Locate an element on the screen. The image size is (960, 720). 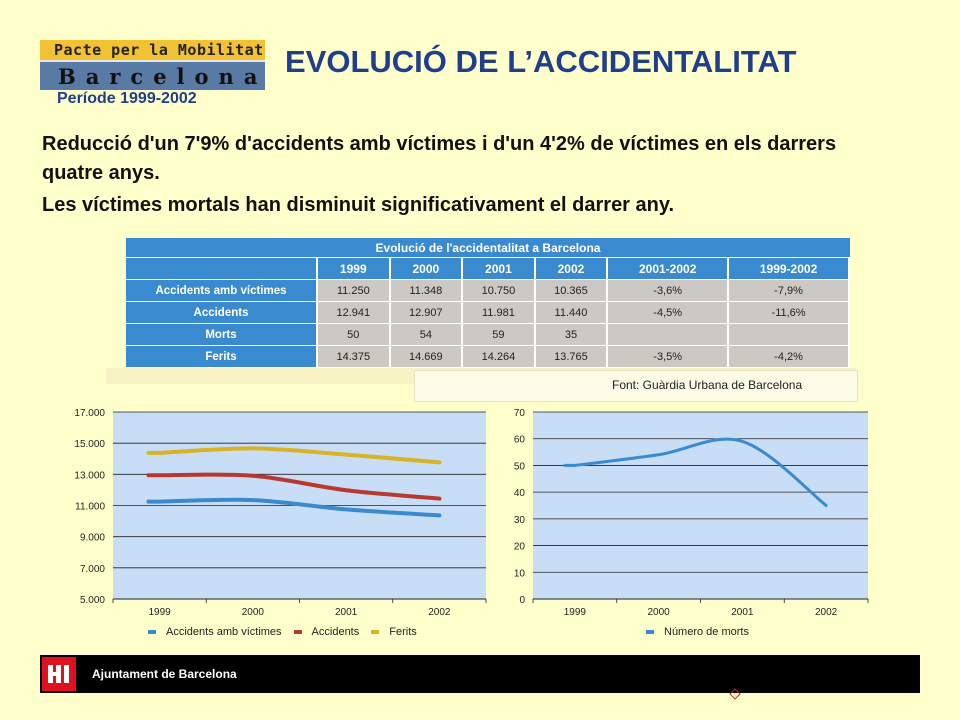
table-header-cell: 2000 is located at coordinates (427, 269).